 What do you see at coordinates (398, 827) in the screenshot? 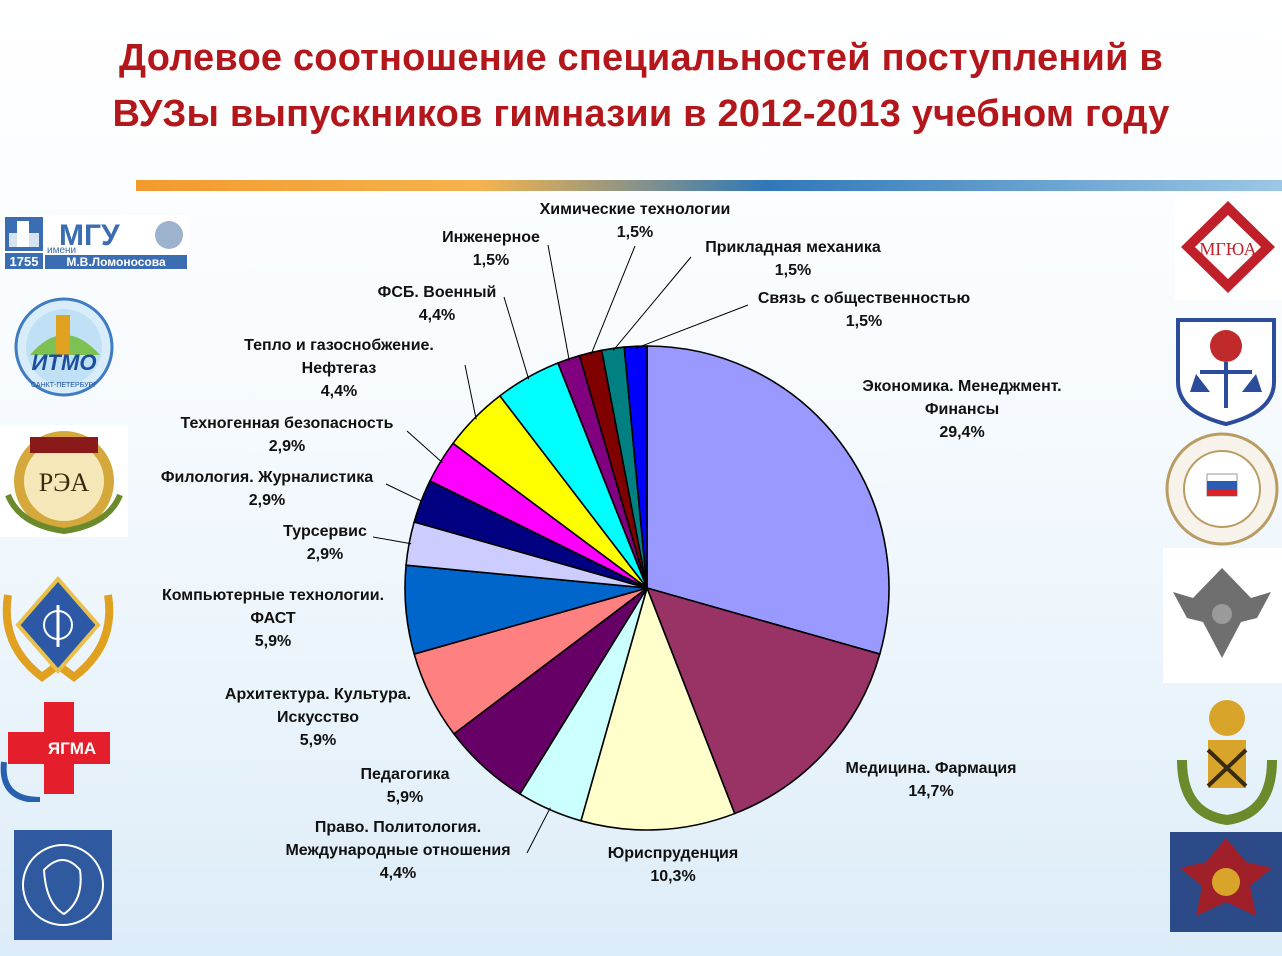
I see `slice-name: Право. Политология.` at bounding box center [398, 827].